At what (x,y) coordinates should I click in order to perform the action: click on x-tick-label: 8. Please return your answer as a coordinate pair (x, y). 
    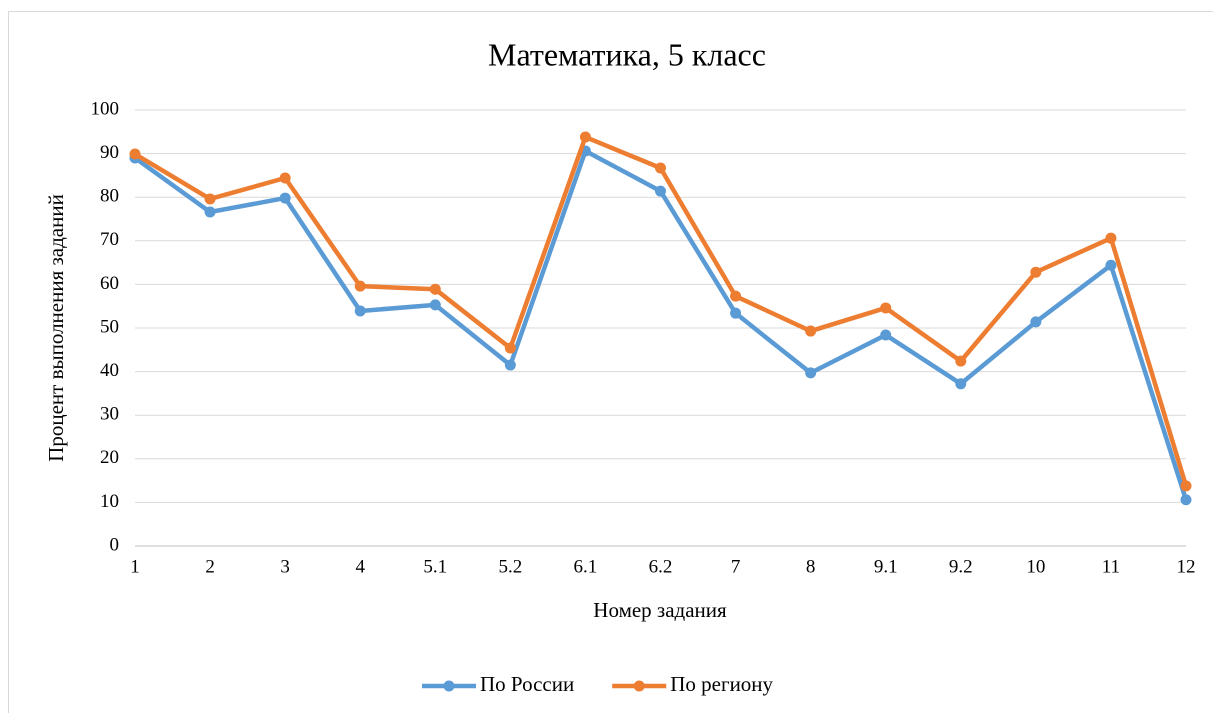
    Looking at the image, I should click on (811, 566).